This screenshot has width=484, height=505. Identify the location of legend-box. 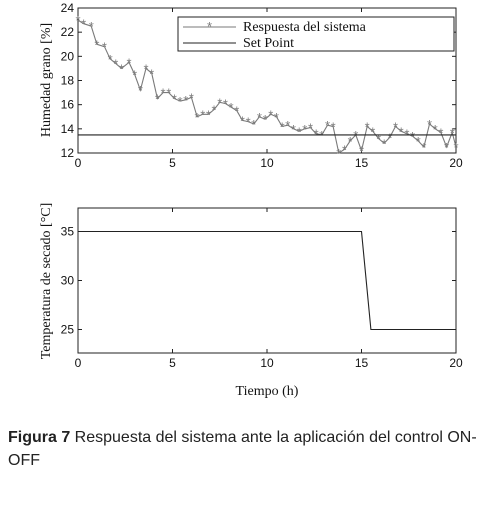
(316, 34).